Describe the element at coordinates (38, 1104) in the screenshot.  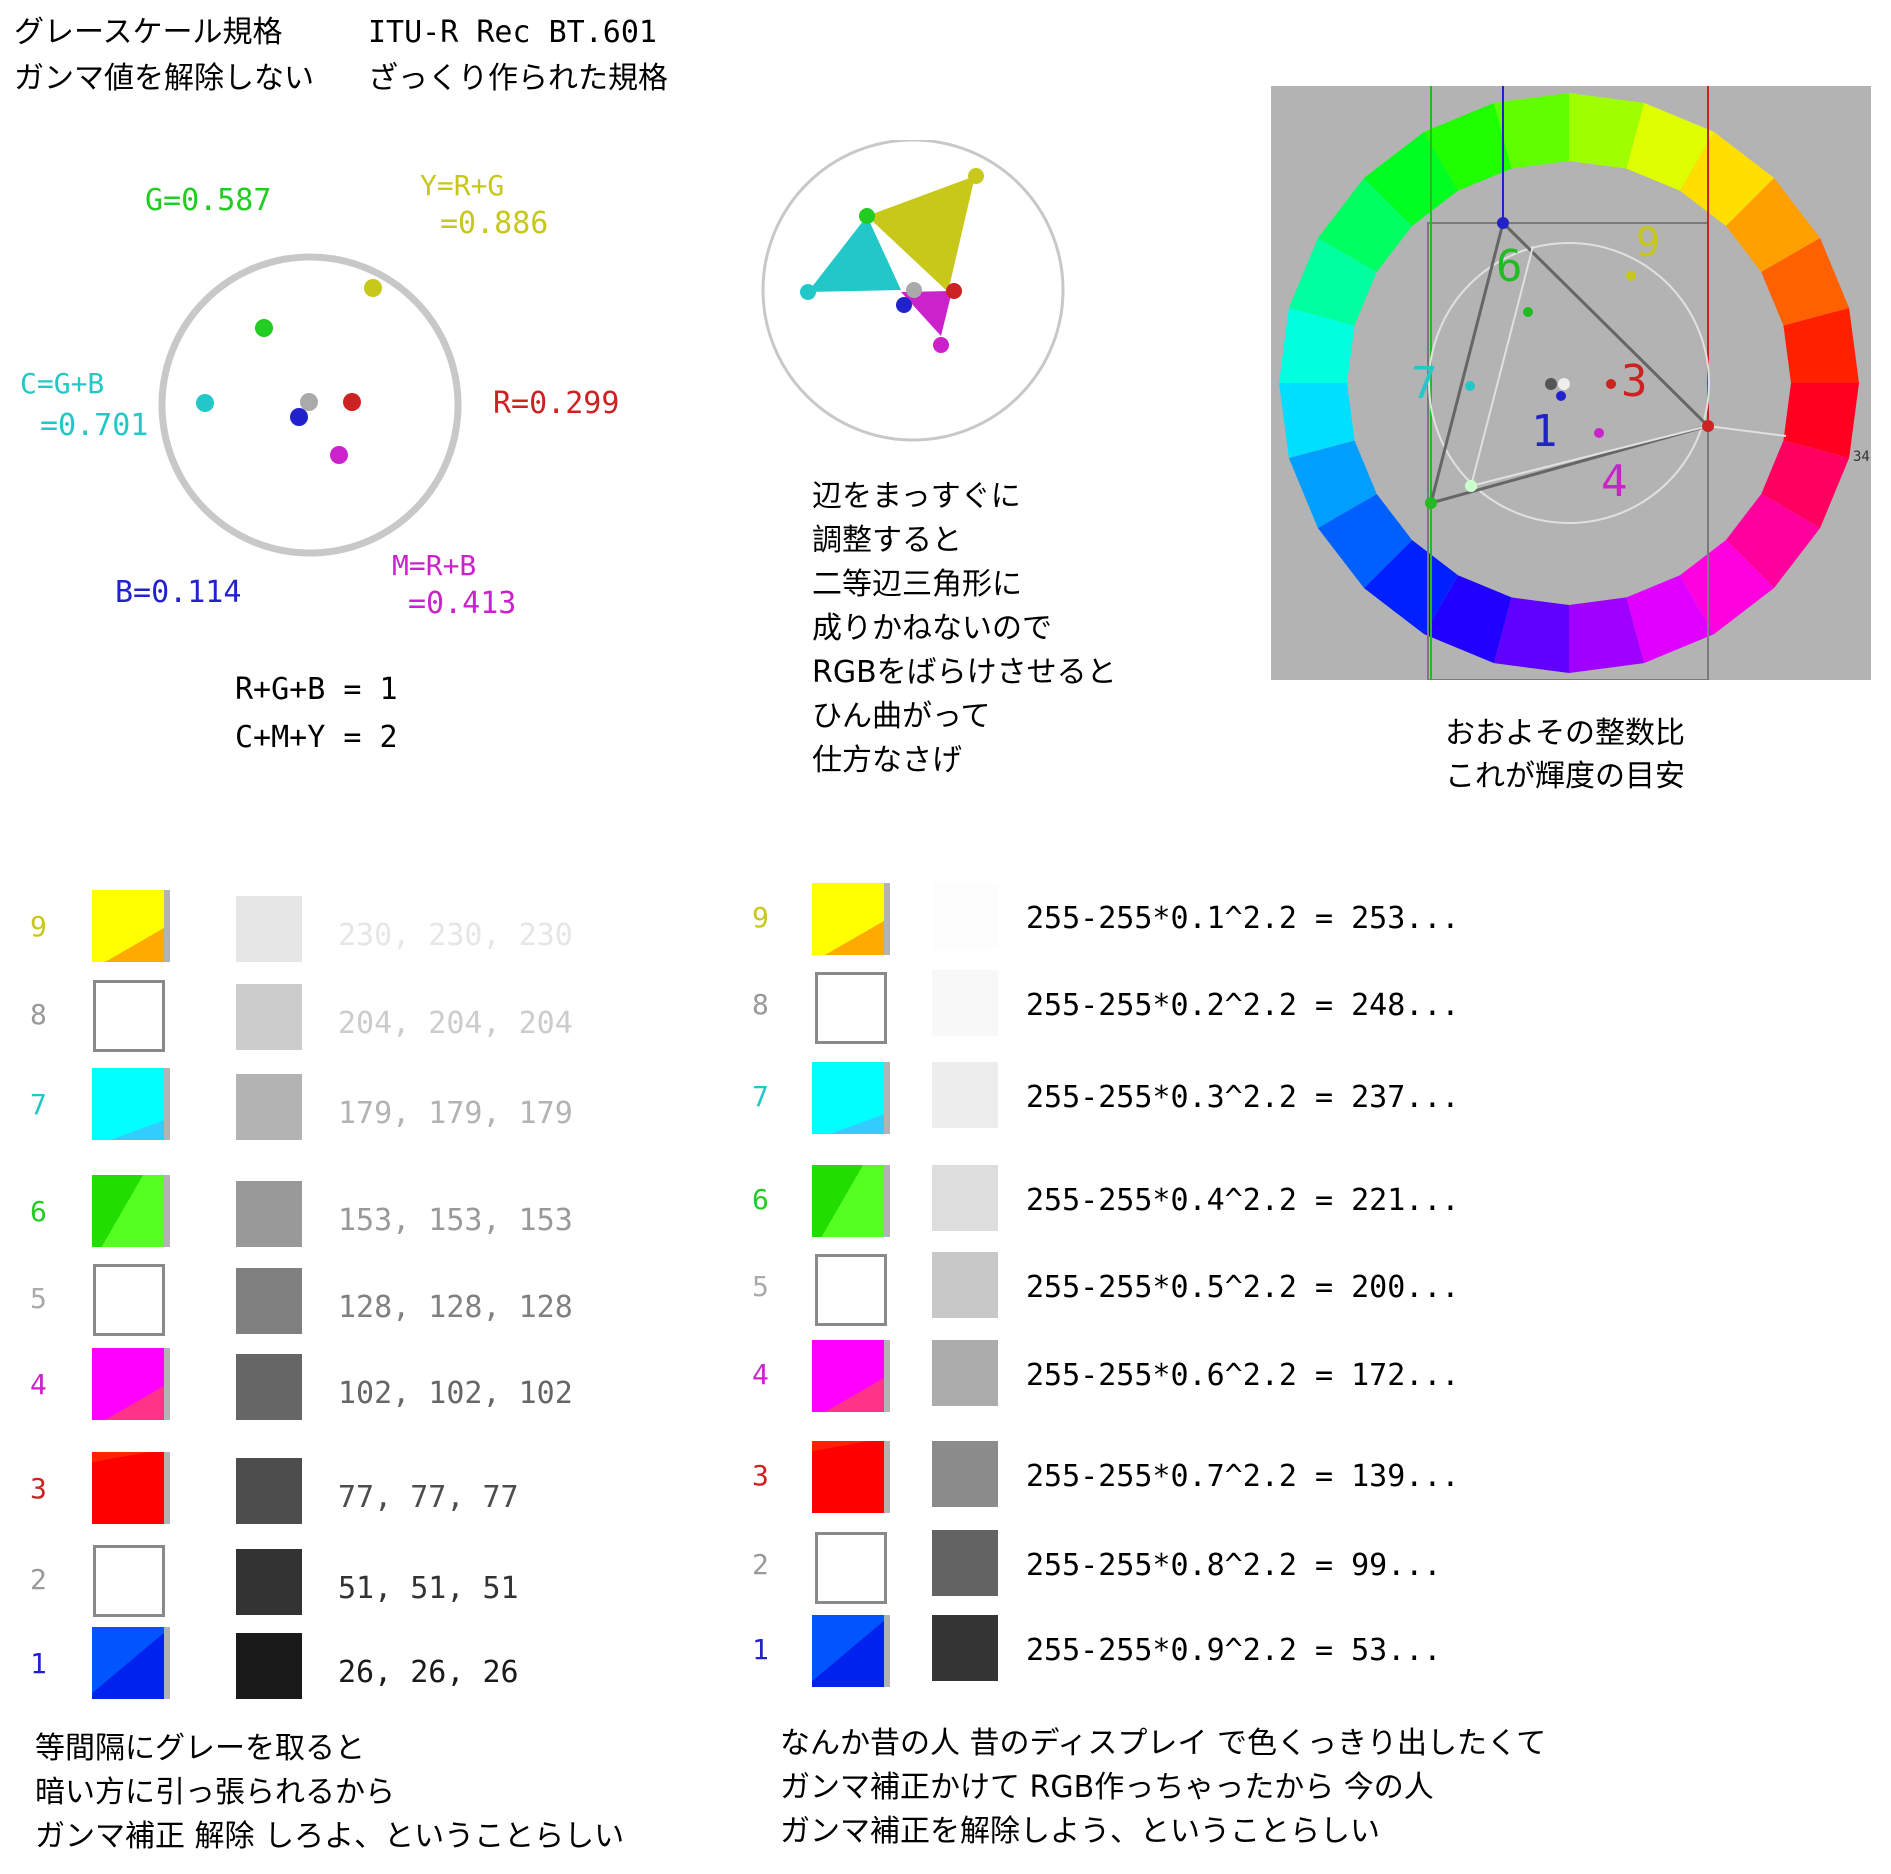
I see `row-number: 7` at that location.